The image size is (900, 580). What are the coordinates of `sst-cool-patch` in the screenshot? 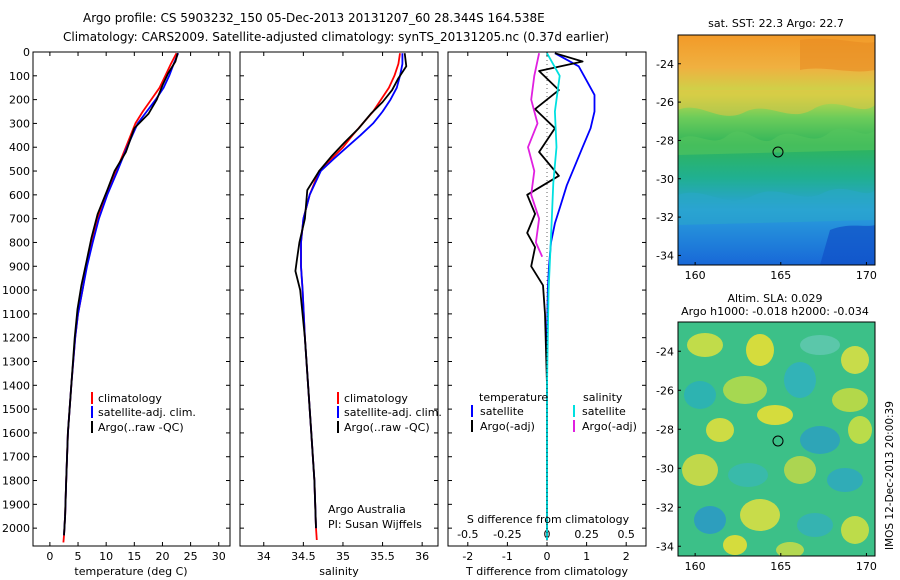 It's located at (847, 245).